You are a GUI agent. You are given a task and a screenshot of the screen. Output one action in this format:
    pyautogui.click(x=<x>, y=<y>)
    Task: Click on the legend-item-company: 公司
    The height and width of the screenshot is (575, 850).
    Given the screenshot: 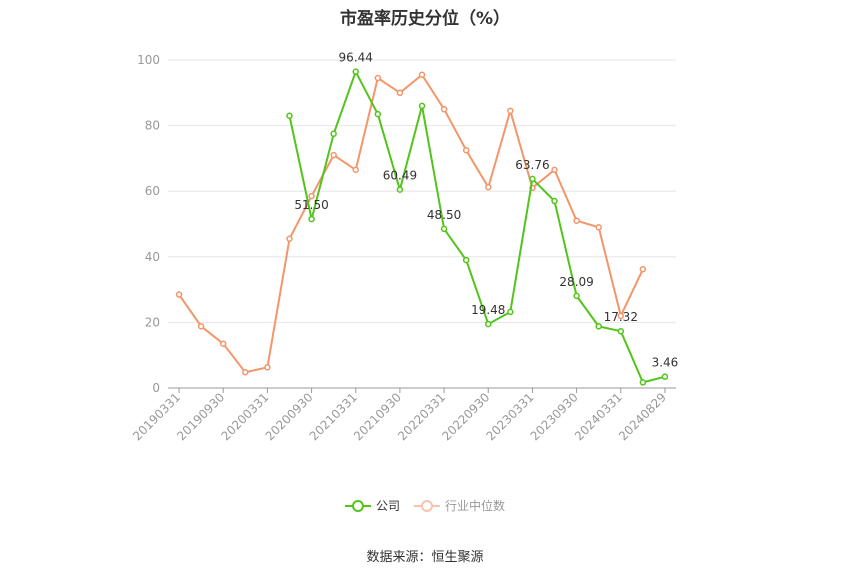 What is the action you would take?
    pyautogui.click(x=372, y=505)
    